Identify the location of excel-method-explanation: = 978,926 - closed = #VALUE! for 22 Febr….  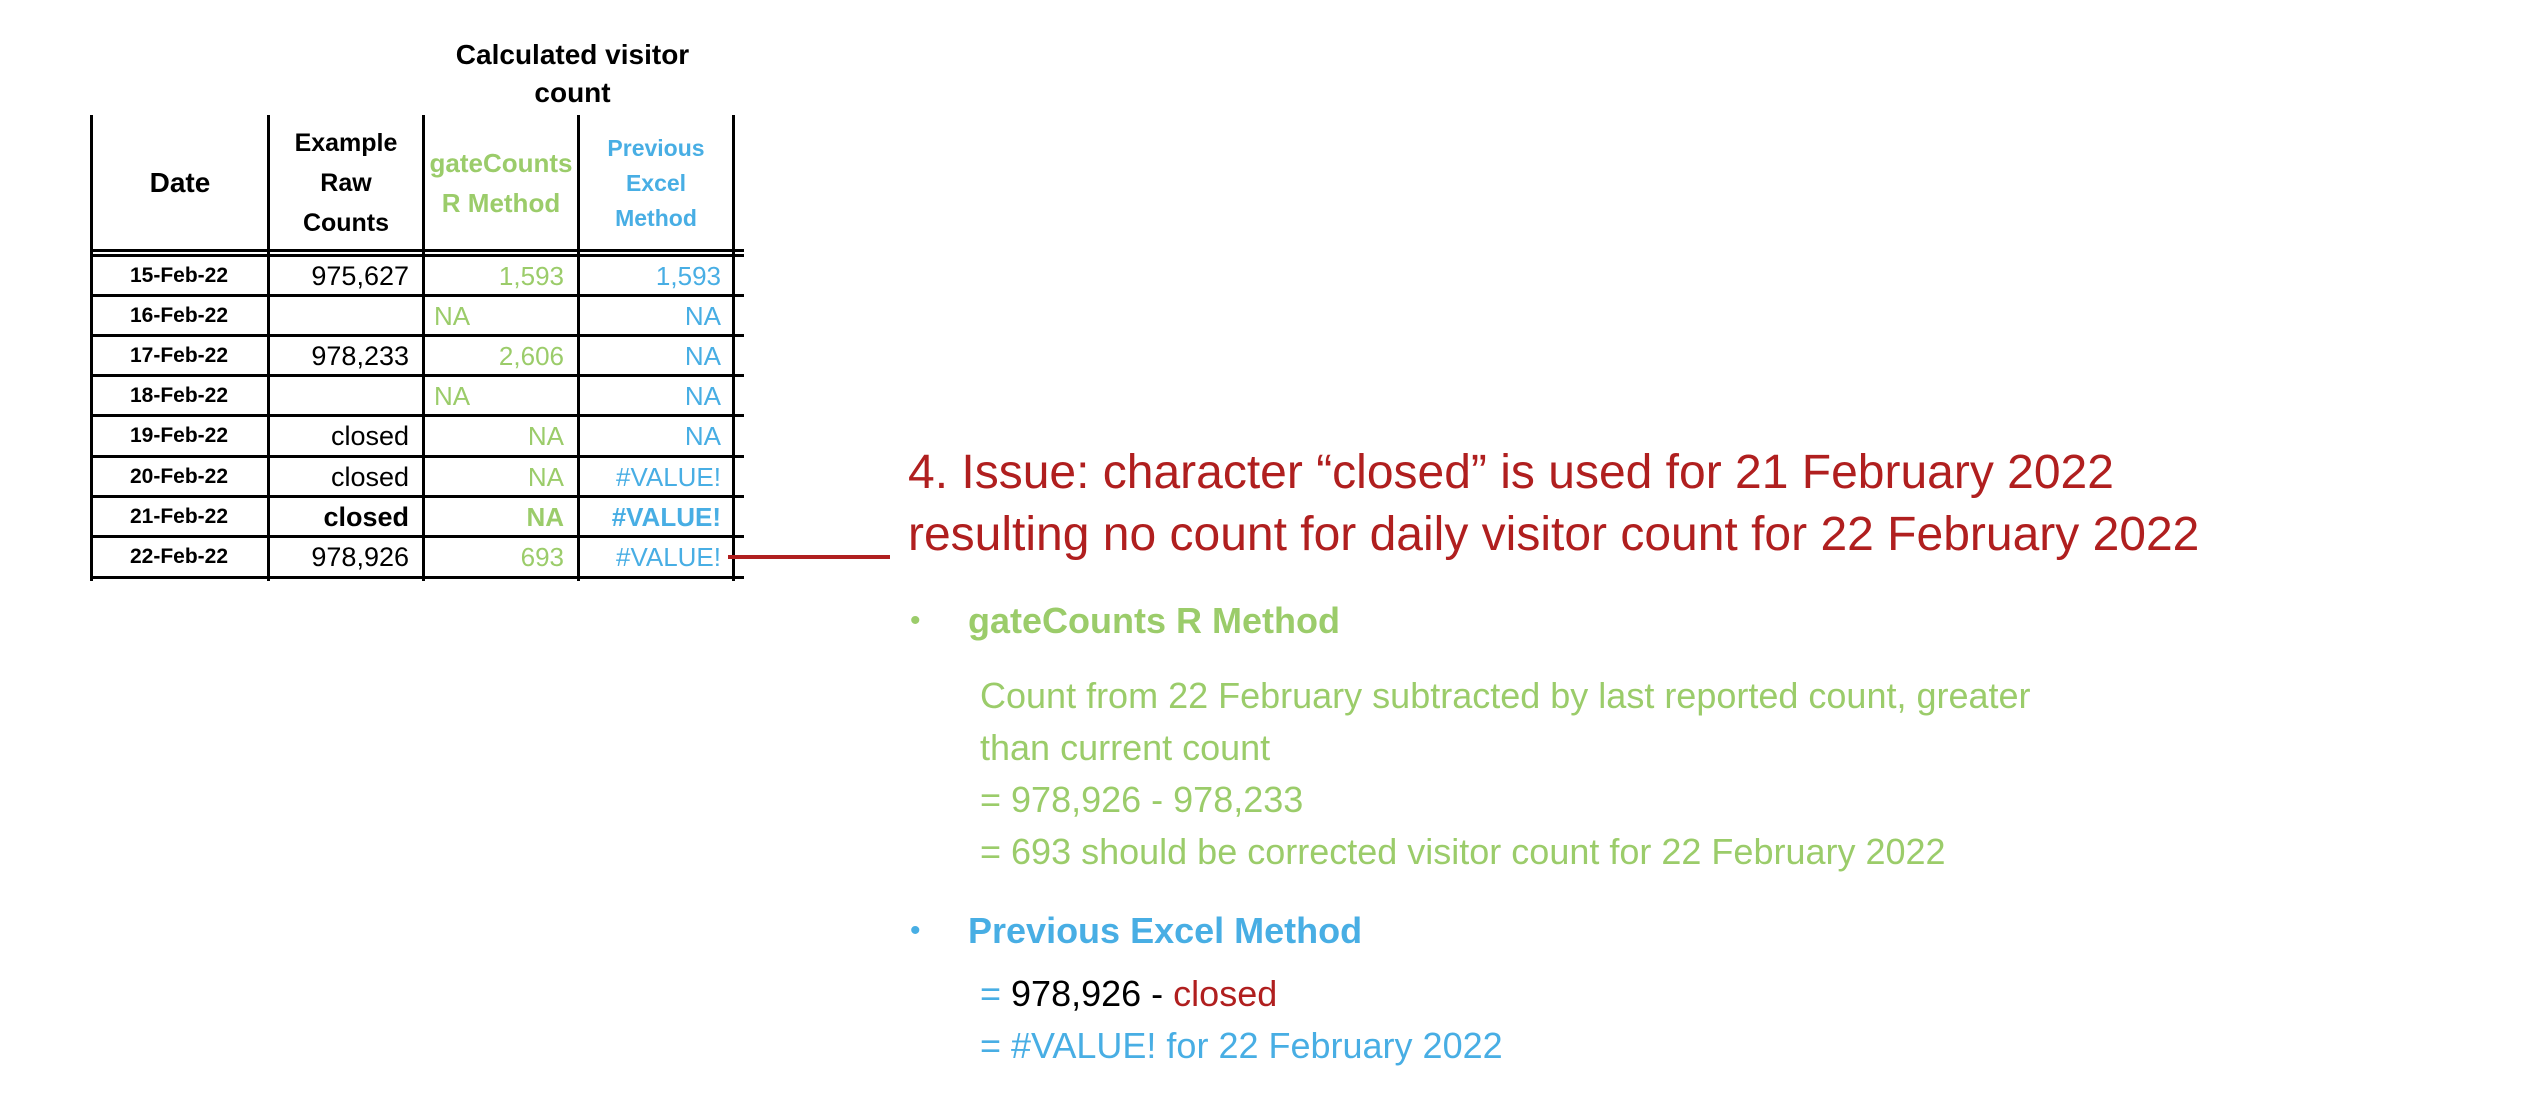
(1730, 1020).